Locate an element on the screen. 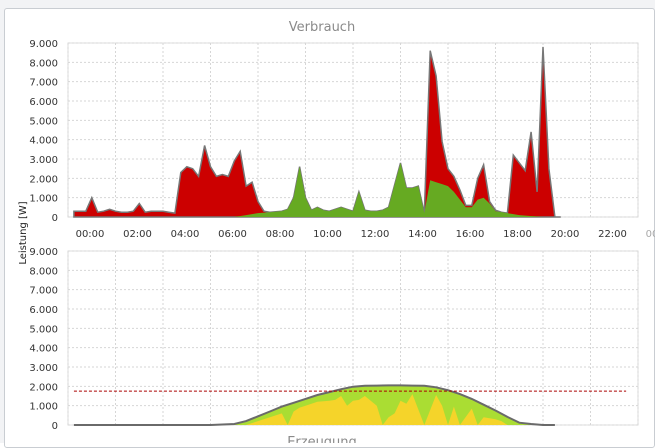 The height and width of the screenshot is (448, 655). x-tick-label: 08:00 is located at coordinates (280, 234).